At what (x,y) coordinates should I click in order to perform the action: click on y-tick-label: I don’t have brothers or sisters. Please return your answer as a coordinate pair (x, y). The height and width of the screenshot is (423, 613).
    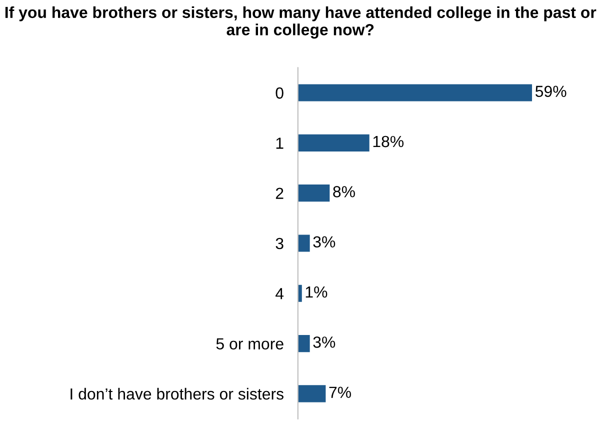
    Looking at the image, I should click on (177, 394).